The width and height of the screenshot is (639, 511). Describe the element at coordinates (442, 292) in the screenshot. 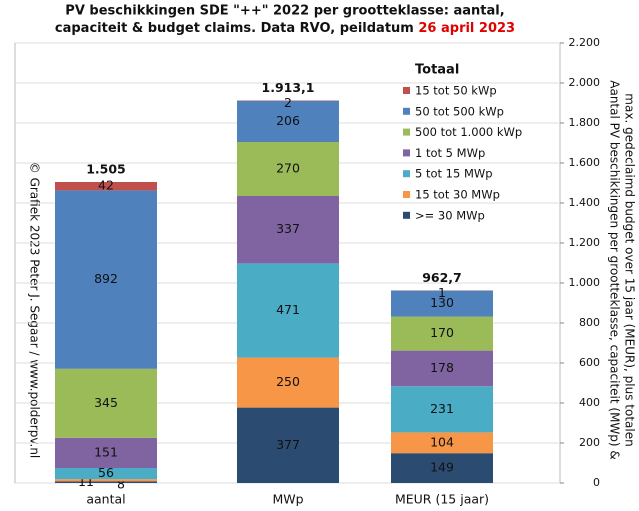

I see `segment-label: 1` at that location.